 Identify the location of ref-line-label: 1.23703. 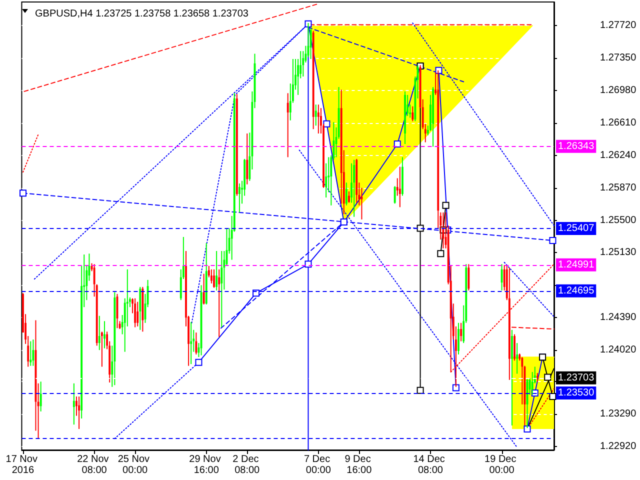
(576, 378).